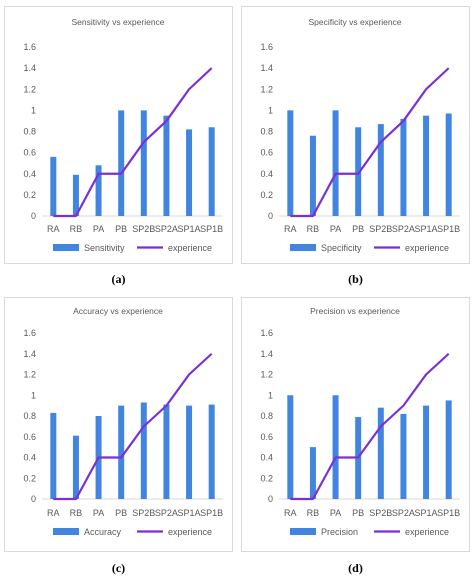 Image resolution: width=474 pixels, height=577 pixels. I want to click on y-tick-label: 0.8, so click(29, 132).